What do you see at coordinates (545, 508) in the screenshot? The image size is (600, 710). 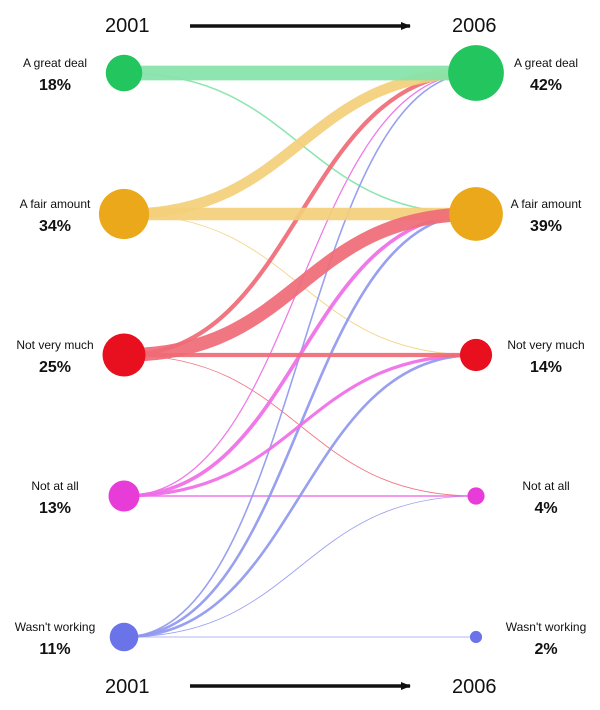 I see `right-pct-not-at-all: 4%` at bounding box center [545, 508].